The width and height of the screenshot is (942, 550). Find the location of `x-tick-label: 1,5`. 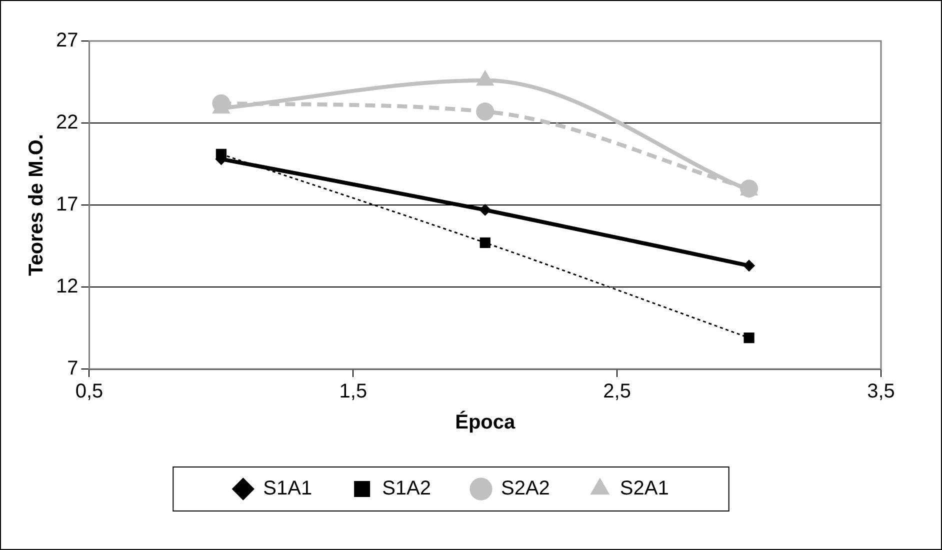

x-tick-label: 1,5 is located at coordinates (353, 391).